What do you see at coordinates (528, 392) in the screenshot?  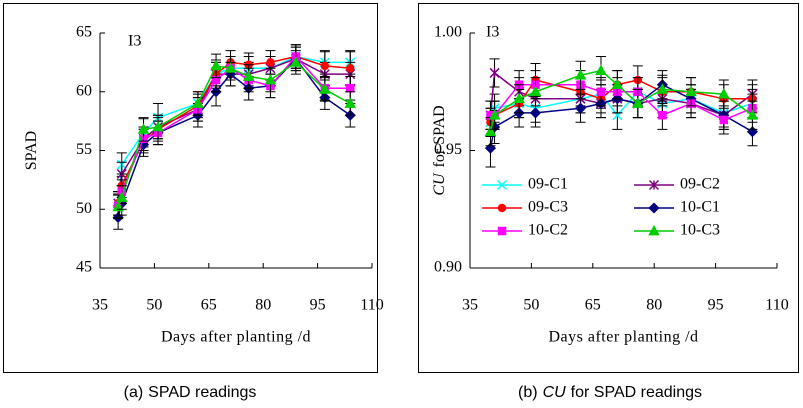 I see `caption-part: (b)` at bounding box center [528, 392].